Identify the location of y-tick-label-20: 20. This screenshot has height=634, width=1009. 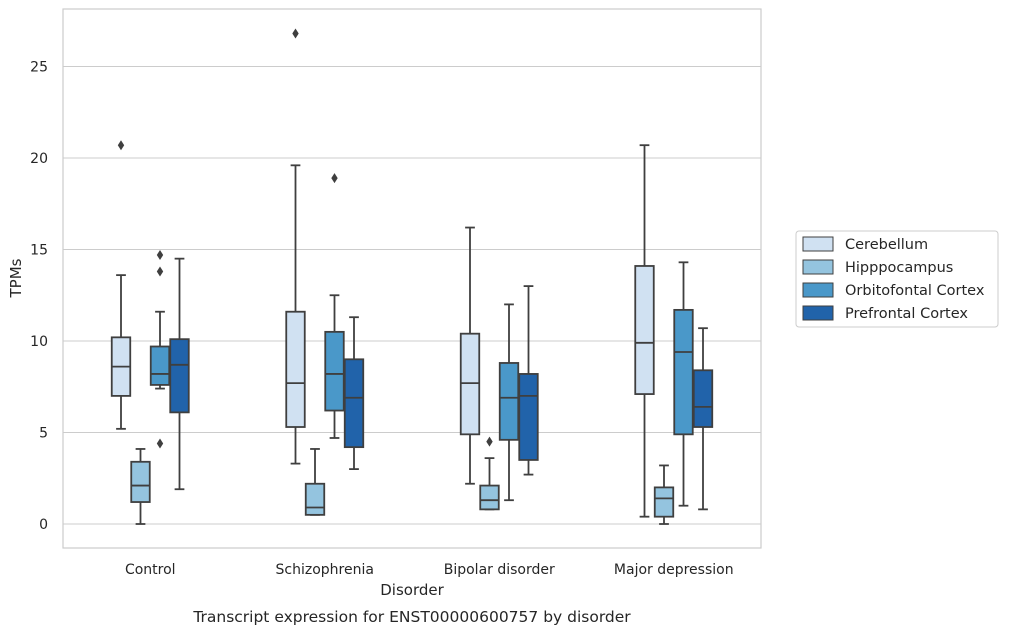
(39, 159).